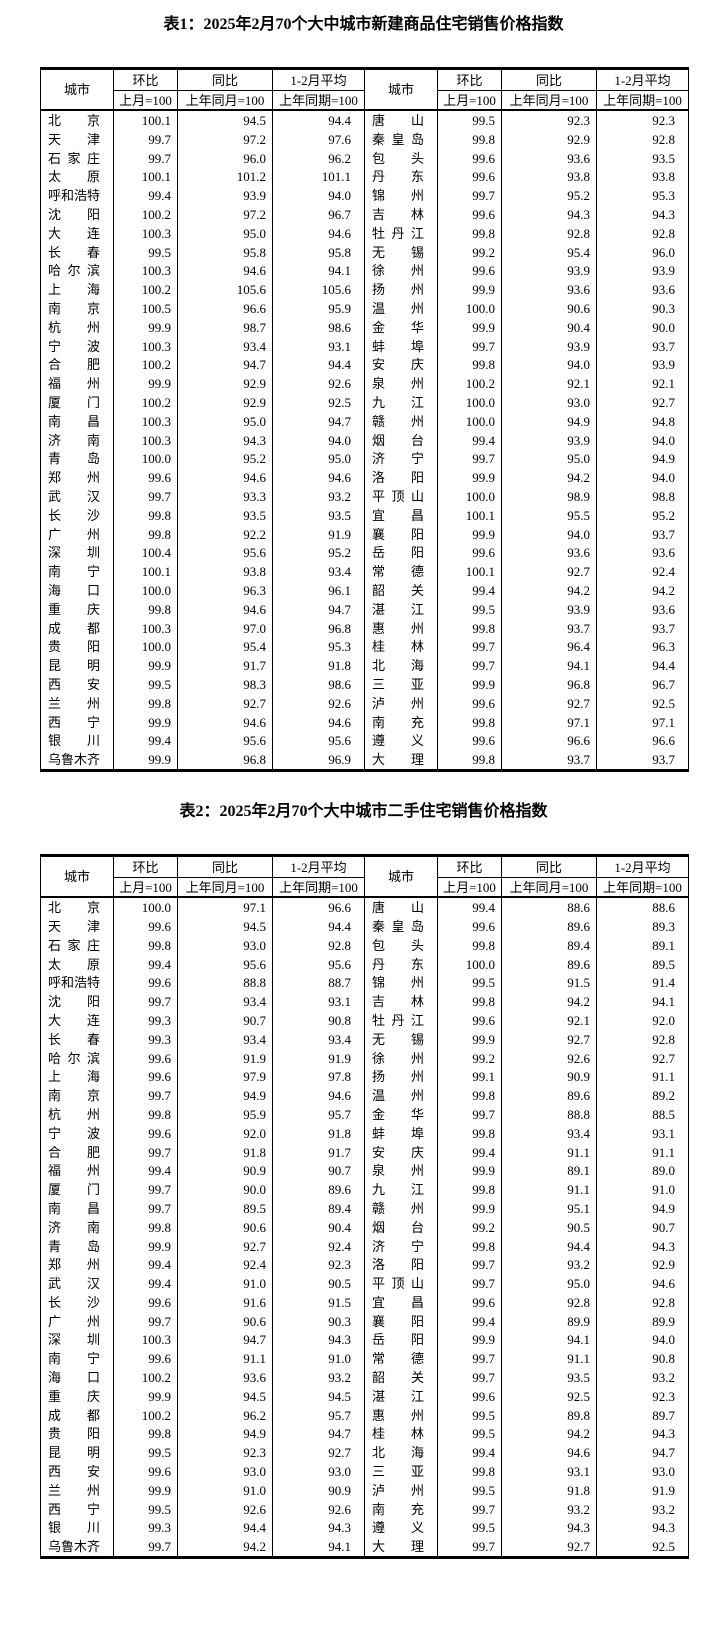 This screenshot has width=727, height=1625. Describe the element at coordinates (77, 402) in the screenshot. I see `city-cell: 厦门` at that location.